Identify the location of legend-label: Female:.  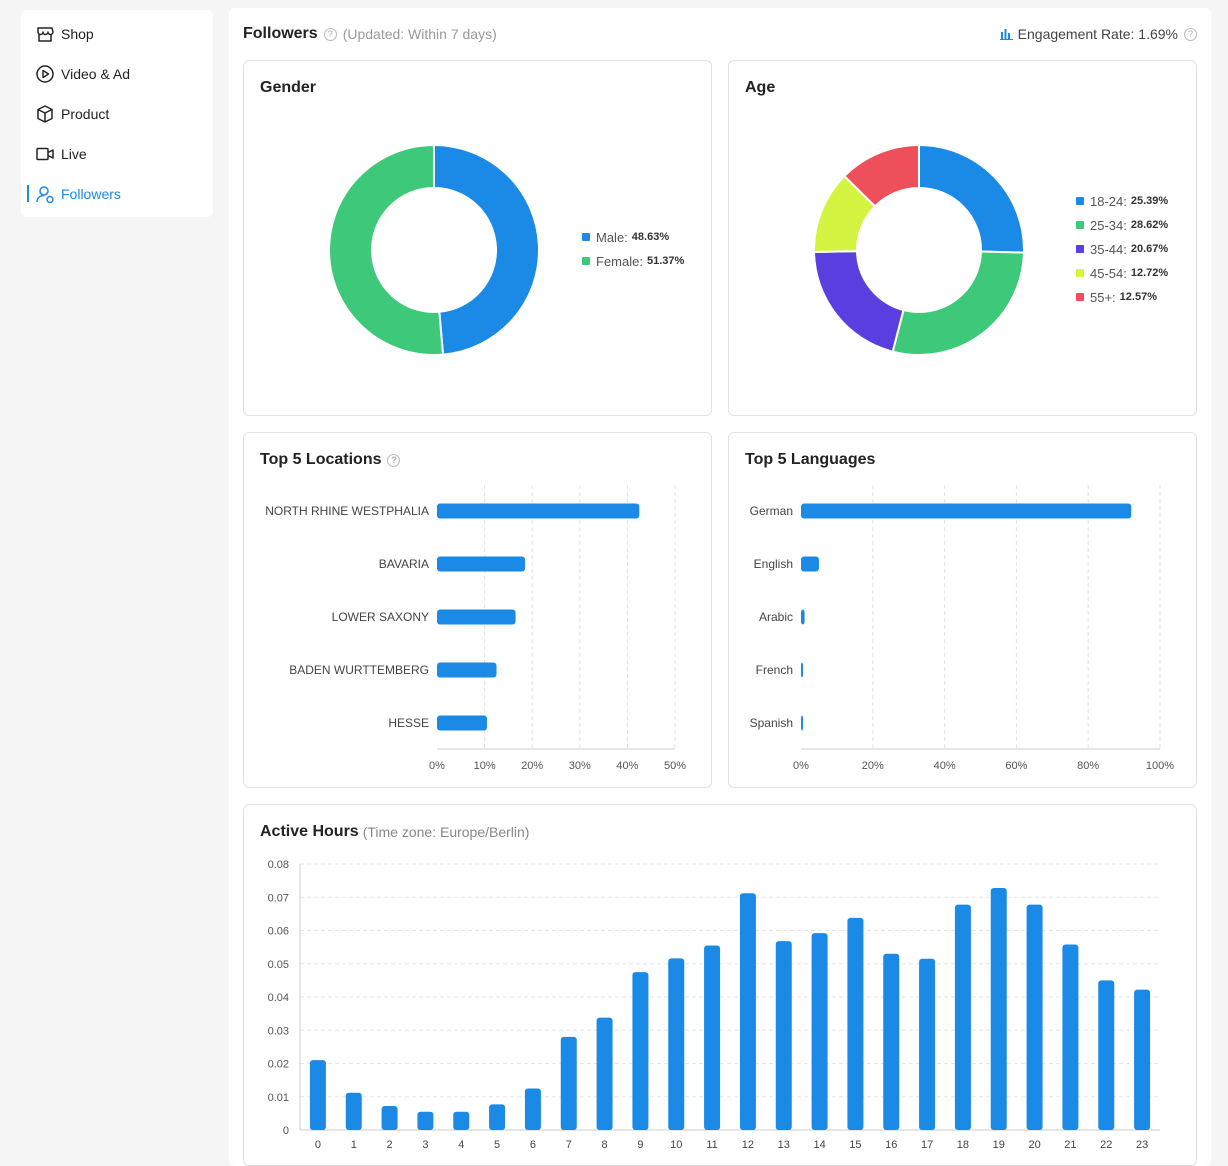
(619, 261).